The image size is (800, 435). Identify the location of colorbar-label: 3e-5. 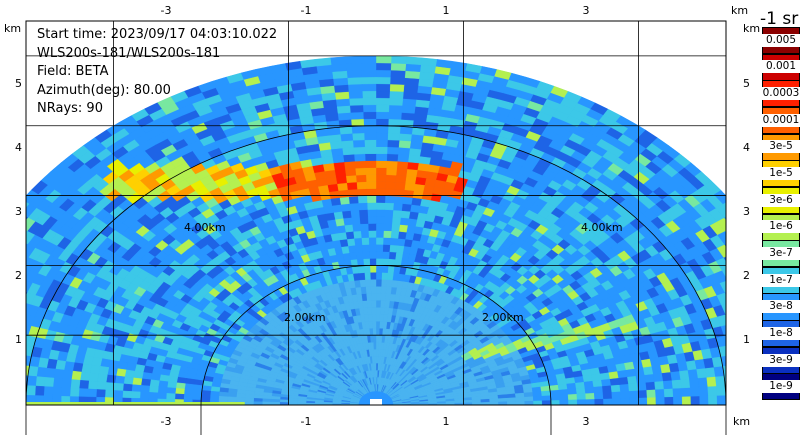
(781, 147).